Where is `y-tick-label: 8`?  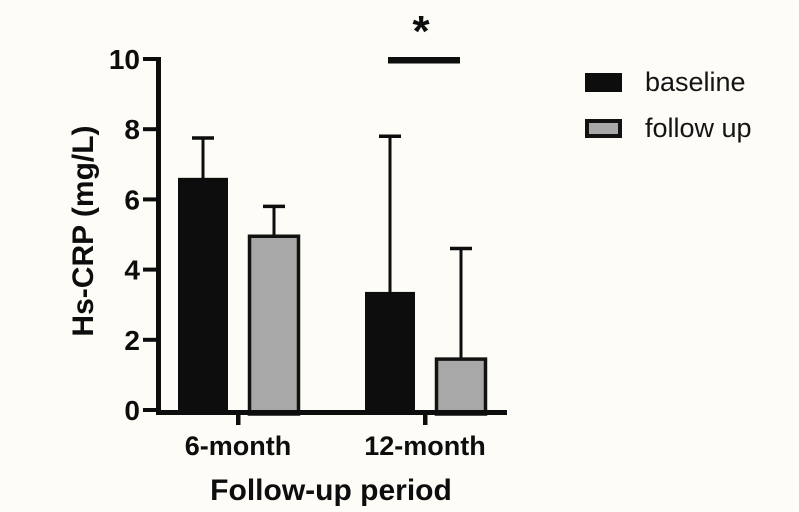 y-tick-label: 8 is located at coordinates (132, 129).